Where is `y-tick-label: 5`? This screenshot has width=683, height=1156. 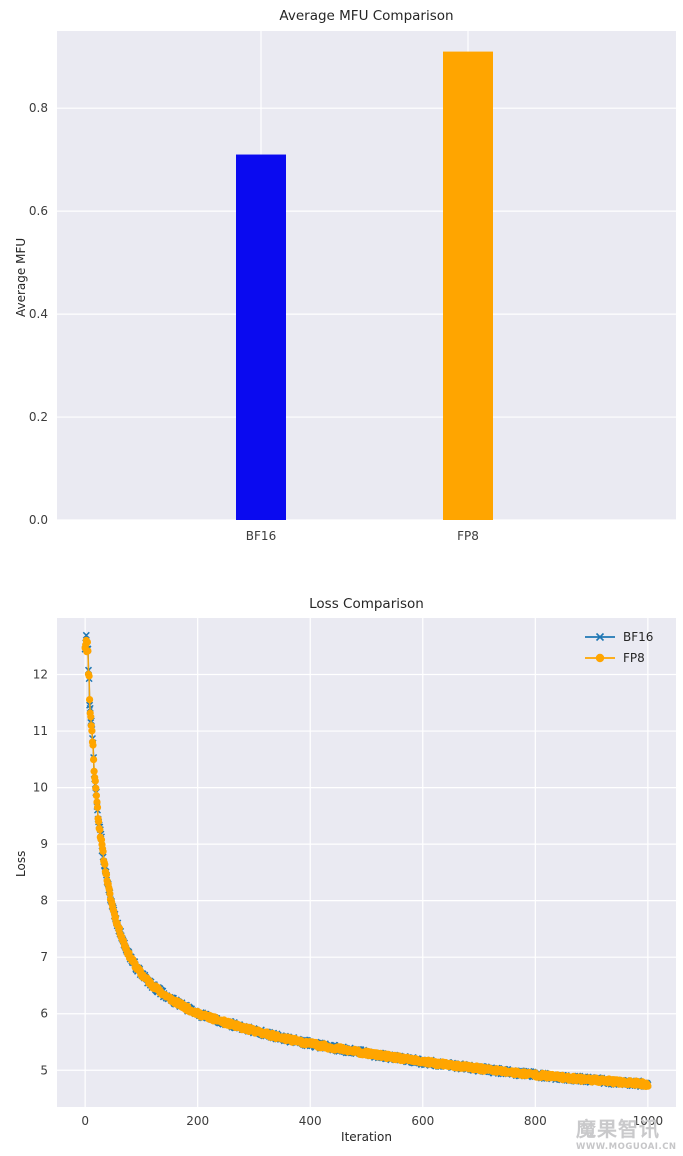
y-tick-label: 5 is located at coordinates (44, 1070).